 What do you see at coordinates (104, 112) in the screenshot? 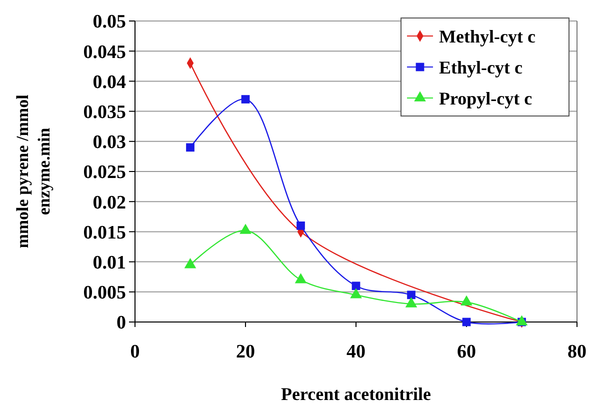
I see `y-tick-label: 0.035` at bounding box center [104, 112].